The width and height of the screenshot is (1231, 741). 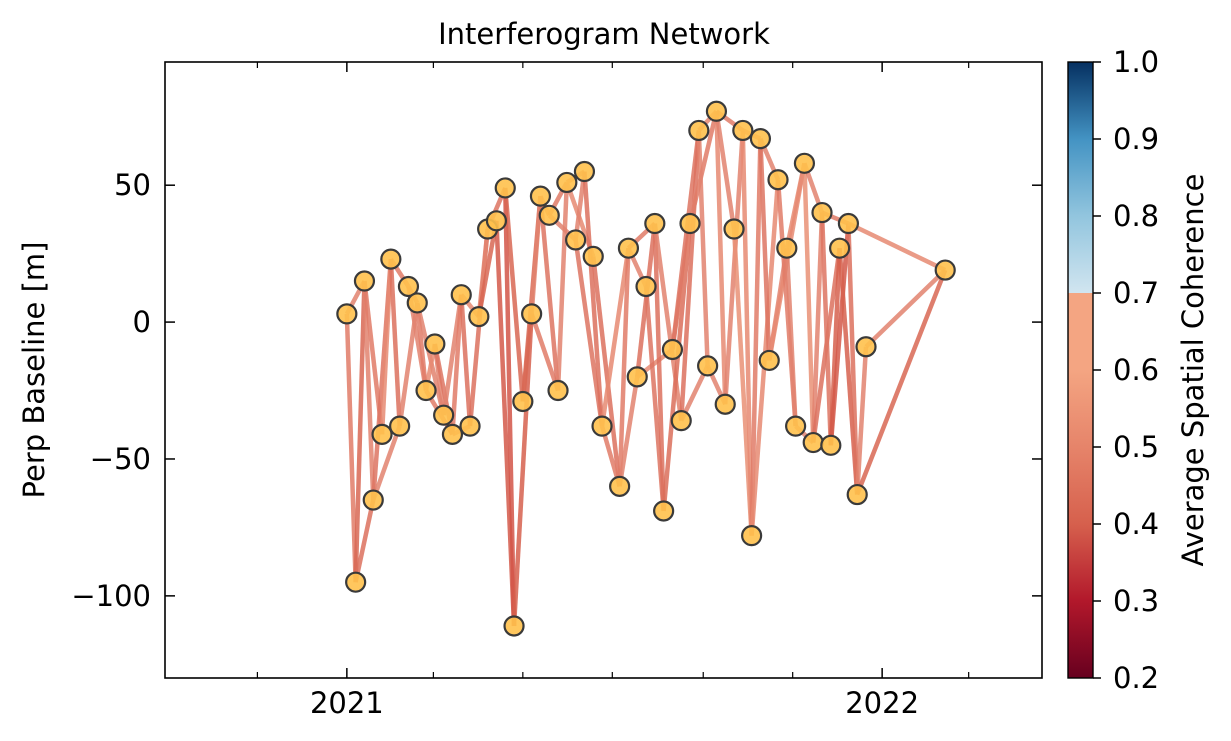 I want to click on y-axis-label: Perp Baseline [m], so click(x=34, y=370).